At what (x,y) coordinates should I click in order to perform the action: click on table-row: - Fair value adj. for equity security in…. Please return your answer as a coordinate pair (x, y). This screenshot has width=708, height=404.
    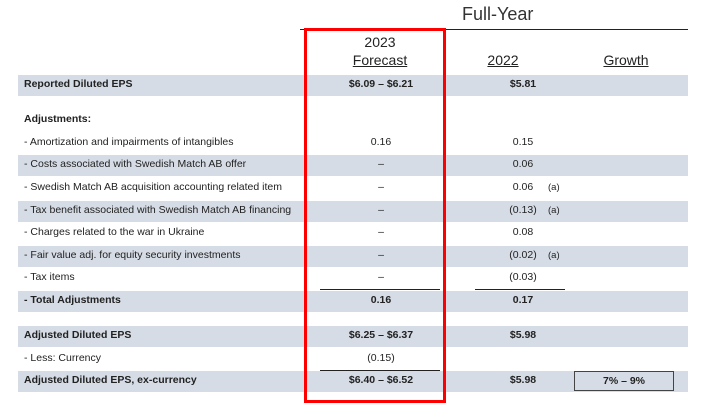
    Looking at the image, I should click on (353, 256).